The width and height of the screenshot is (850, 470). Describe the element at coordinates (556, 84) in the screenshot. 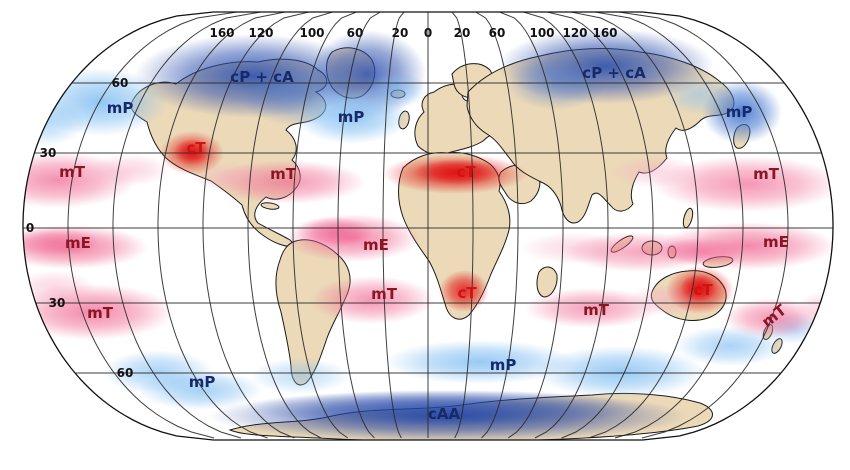

I see `air-mass-region-cold-mid` at that location.